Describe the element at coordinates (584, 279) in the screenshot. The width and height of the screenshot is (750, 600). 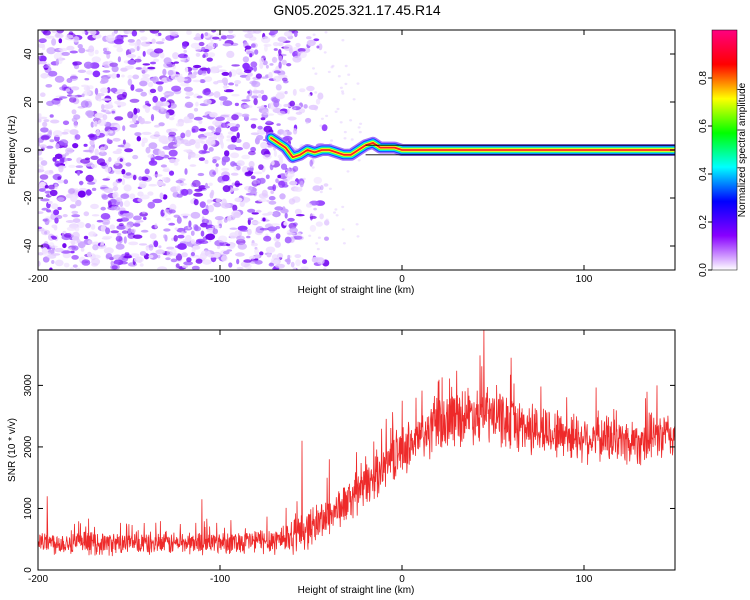
I see `x-tick-label: 100` at that location.